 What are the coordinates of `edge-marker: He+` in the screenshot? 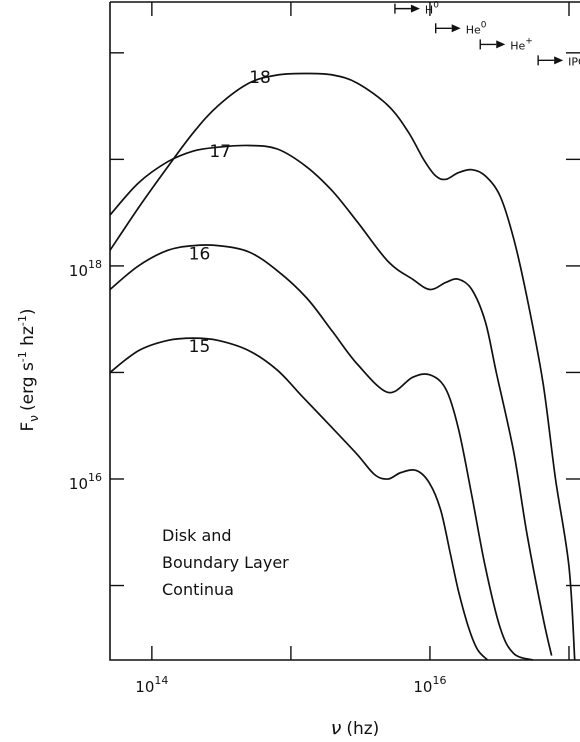 It's located at (506, 44).